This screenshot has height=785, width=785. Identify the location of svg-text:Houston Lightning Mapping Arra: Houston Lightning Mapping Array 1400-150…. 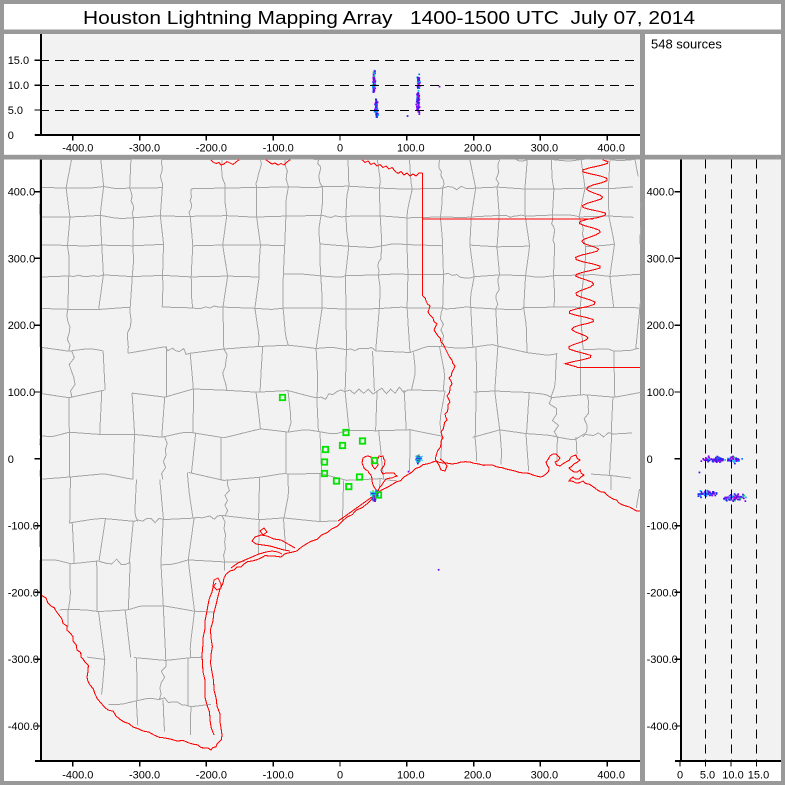
(389, 18).